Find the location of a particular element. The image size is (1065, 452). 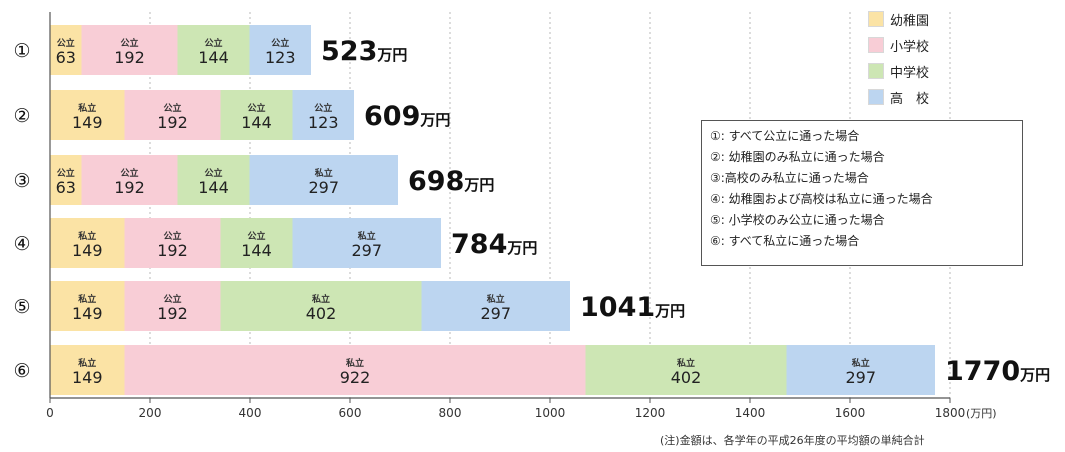

scenario-line: ①: すべて公立に通った場合 is located at coordinates (785, 136).